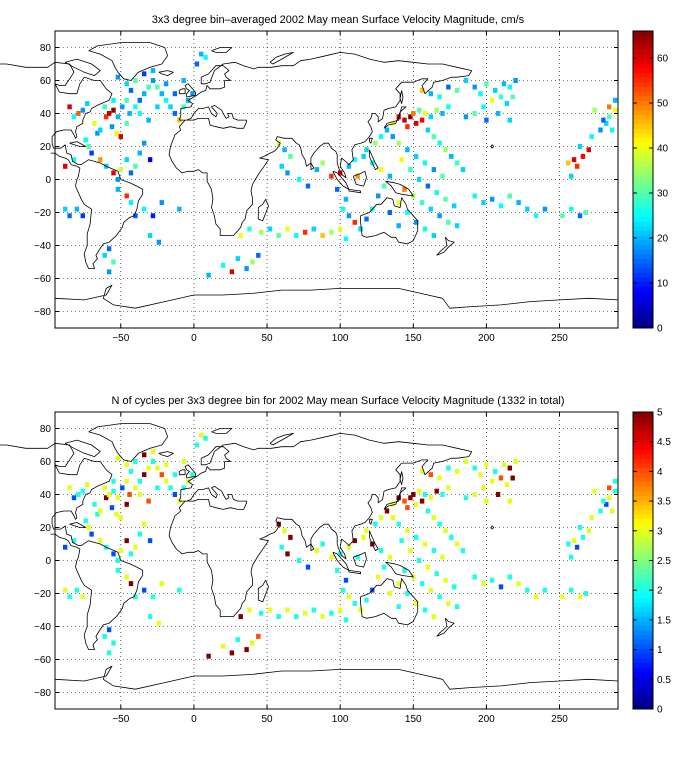  I want to click on colorbar-tick-label: 10, so click(663, 284).